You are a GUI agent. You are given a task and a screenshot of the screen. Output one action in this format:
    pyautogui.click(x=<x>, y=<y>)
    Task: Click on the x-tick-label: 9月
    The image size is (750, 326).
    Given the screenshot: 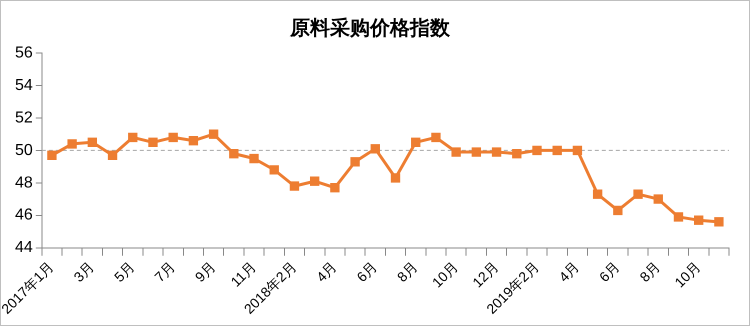 What is the action you would take?
    pyautogui.click(x=205, y=271)
    